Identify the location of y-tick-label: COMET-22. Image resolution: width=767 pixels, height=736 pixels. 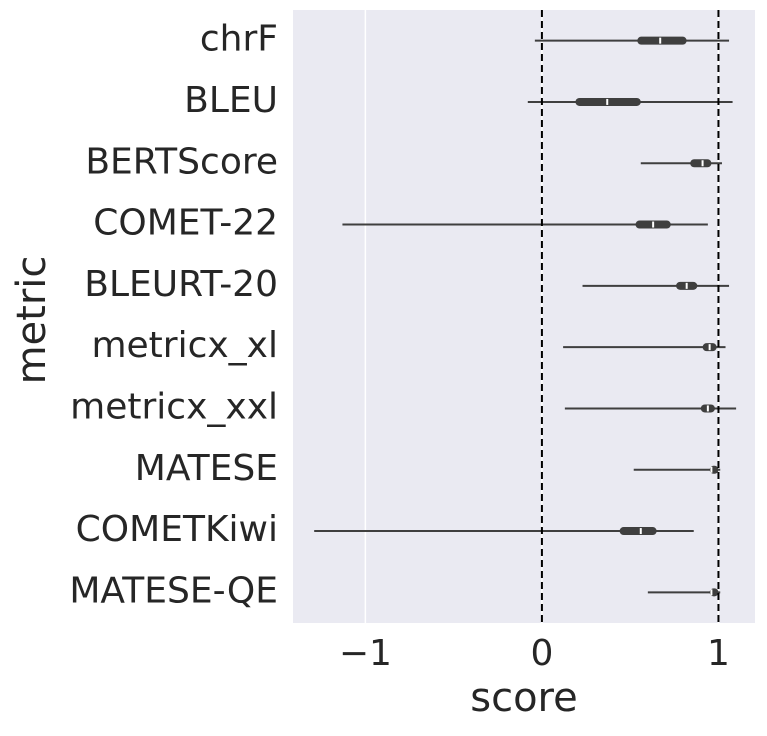
(185, 223).